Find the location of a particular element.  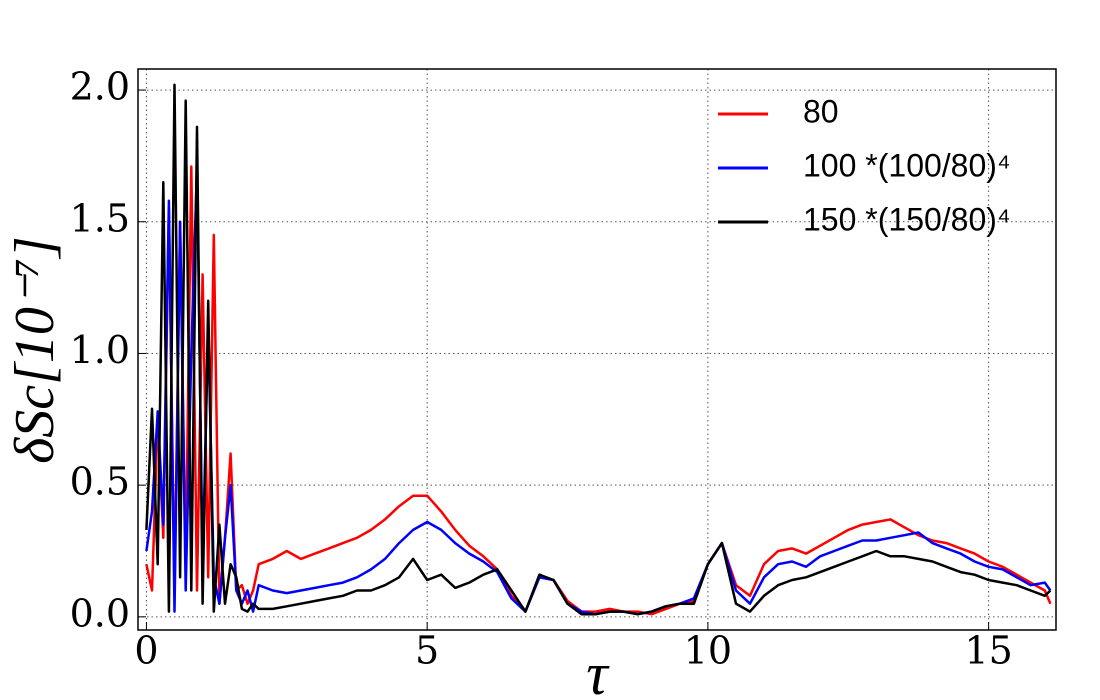

x-tick-label: 10 is located at coordinates (708, 651).